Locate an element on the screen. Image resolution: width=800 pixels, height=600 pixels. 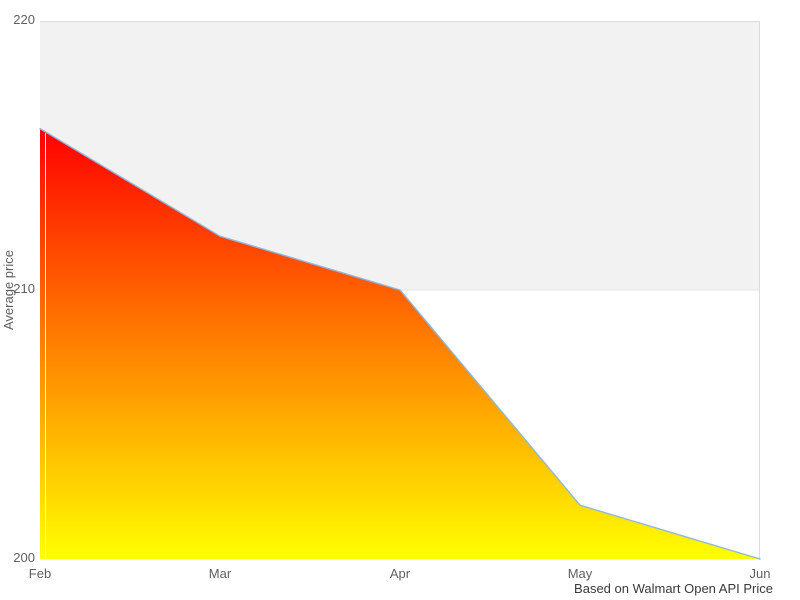
x-tick-label: Jun is located at coordinates (760, 573).